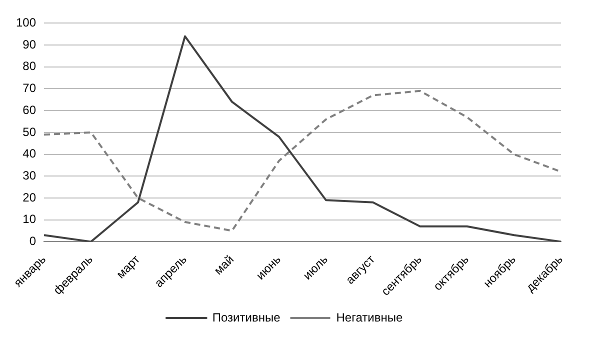  Describe the element at coordinates (32, 241) in the screenshot. I see `y-tick-label: 0` at that location.